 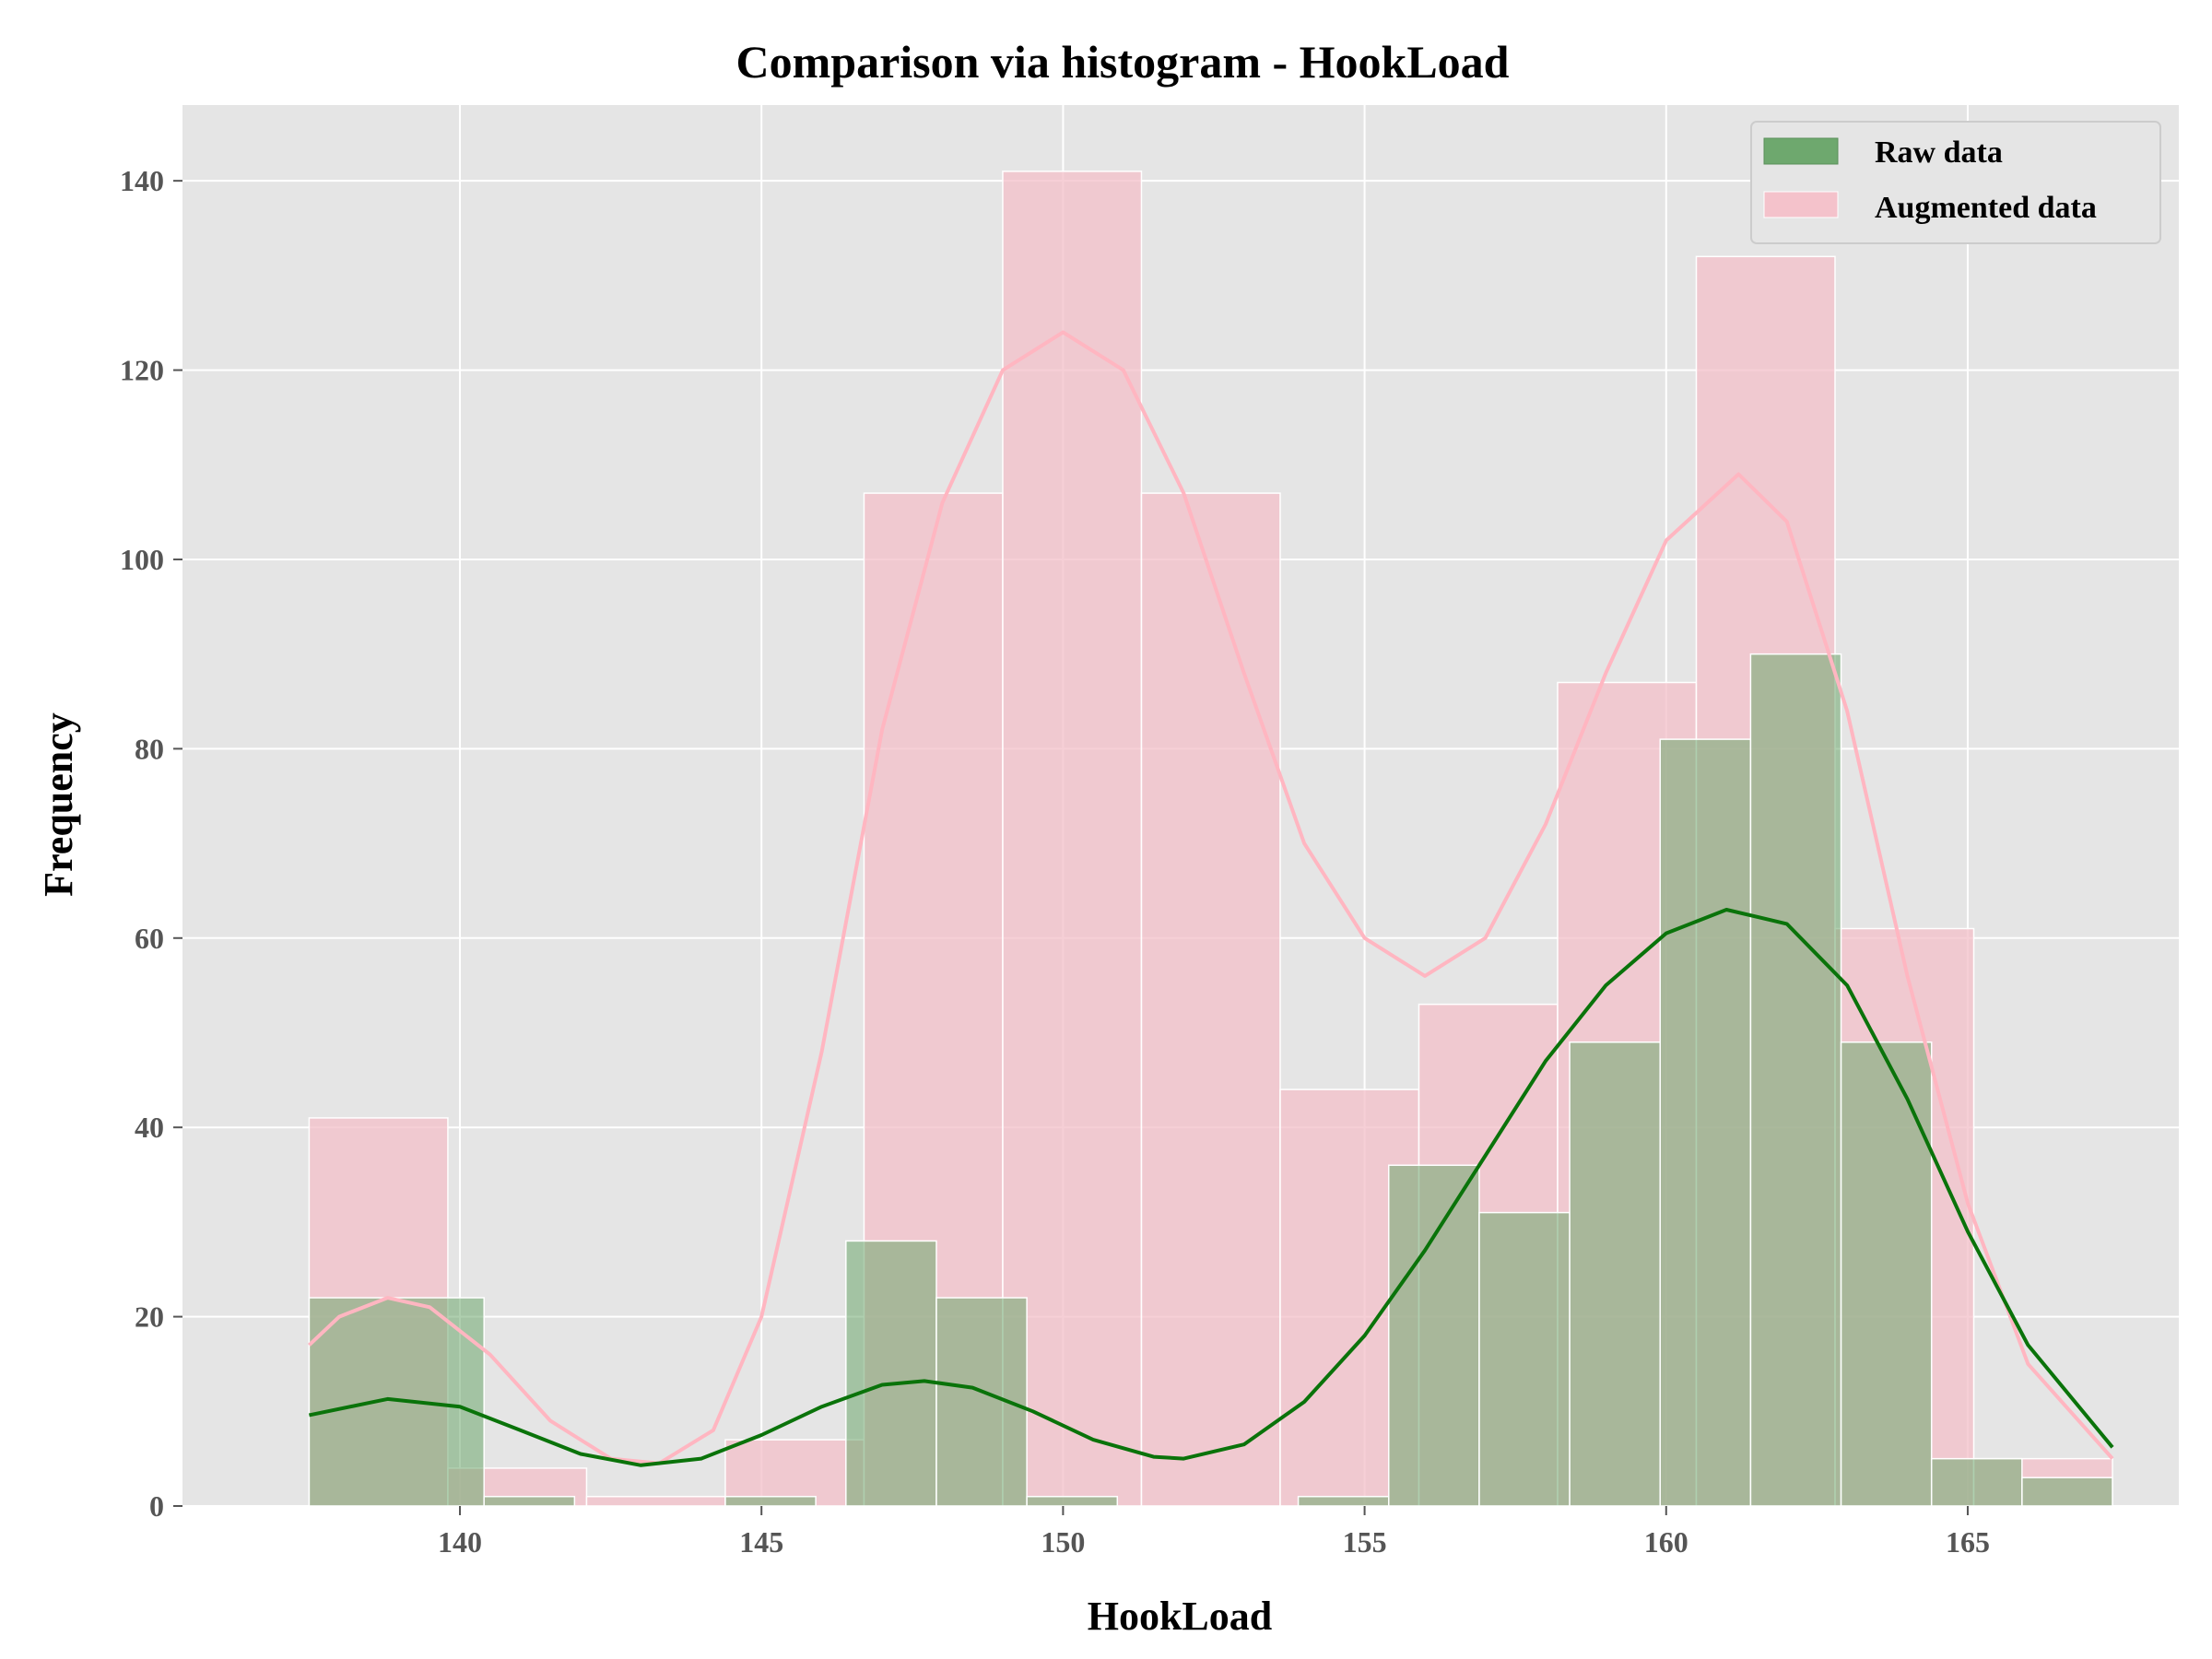 I want to click on y-tick-label: 40, so click(x=149, y=1127).